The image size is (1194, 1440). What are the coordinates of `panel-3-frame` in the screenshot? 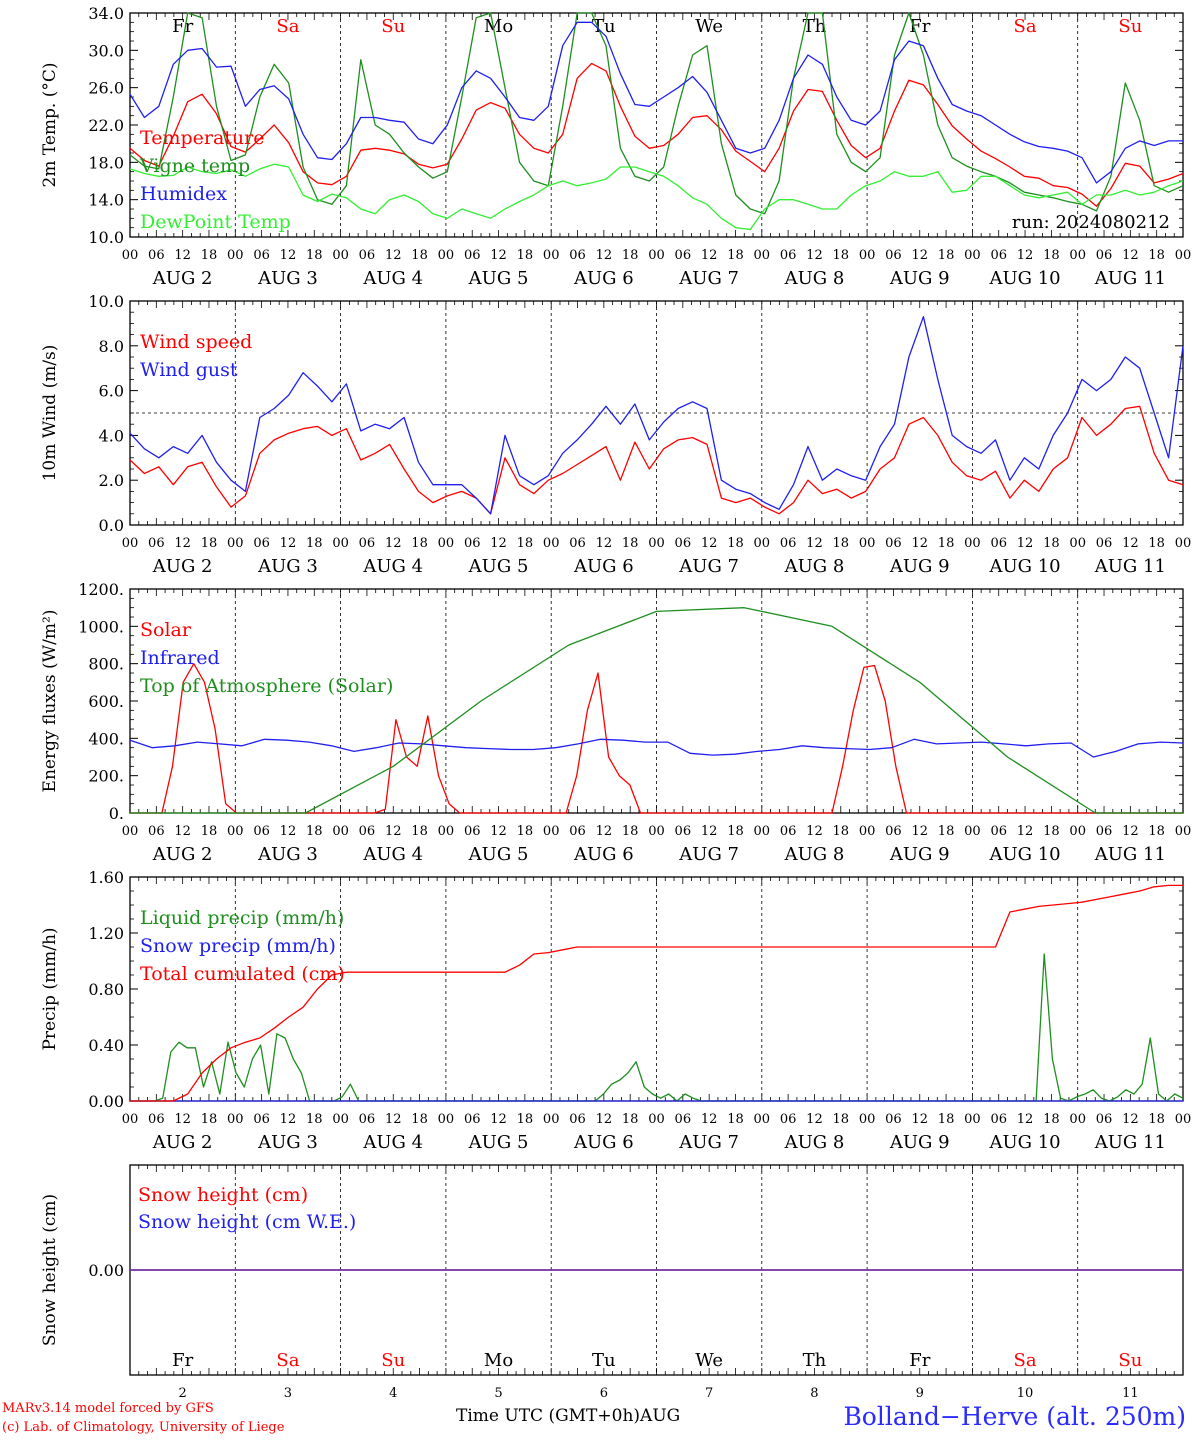 It's located at (656, 701).